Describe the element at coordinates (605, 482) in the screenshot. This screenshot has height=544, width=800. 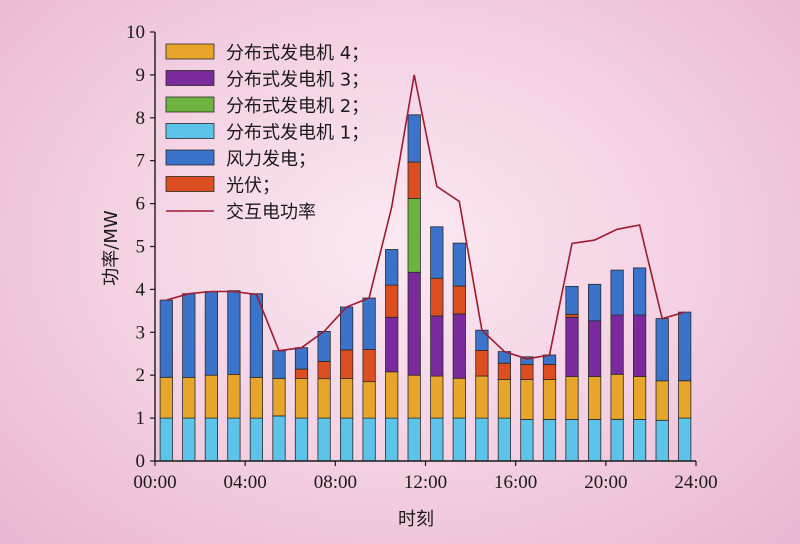
I see `x-tick-label: 20:00` at that location.